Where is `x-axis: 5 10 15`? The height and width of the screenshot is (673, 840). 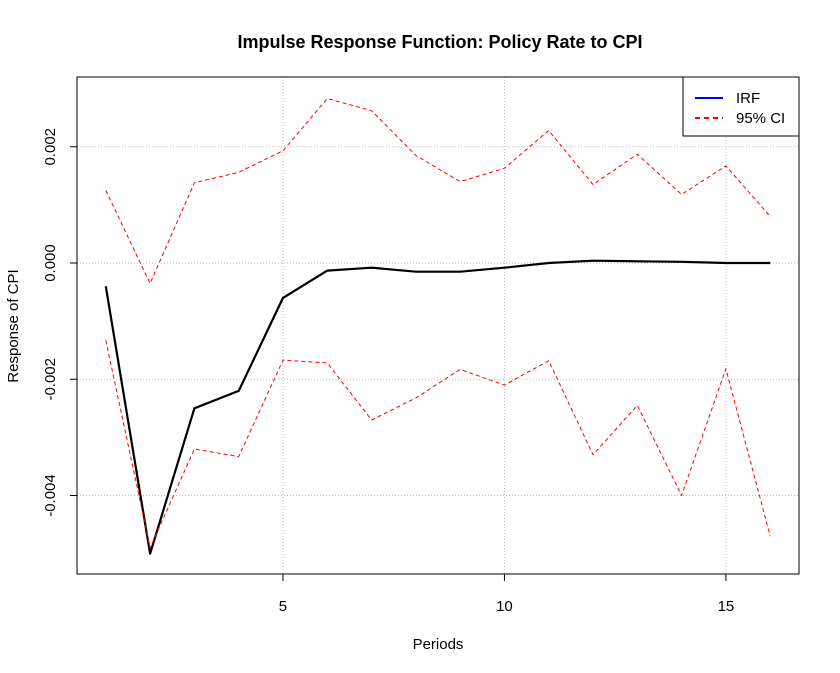 x-axis: 5 10 15 is located at coordinates (507, 594).